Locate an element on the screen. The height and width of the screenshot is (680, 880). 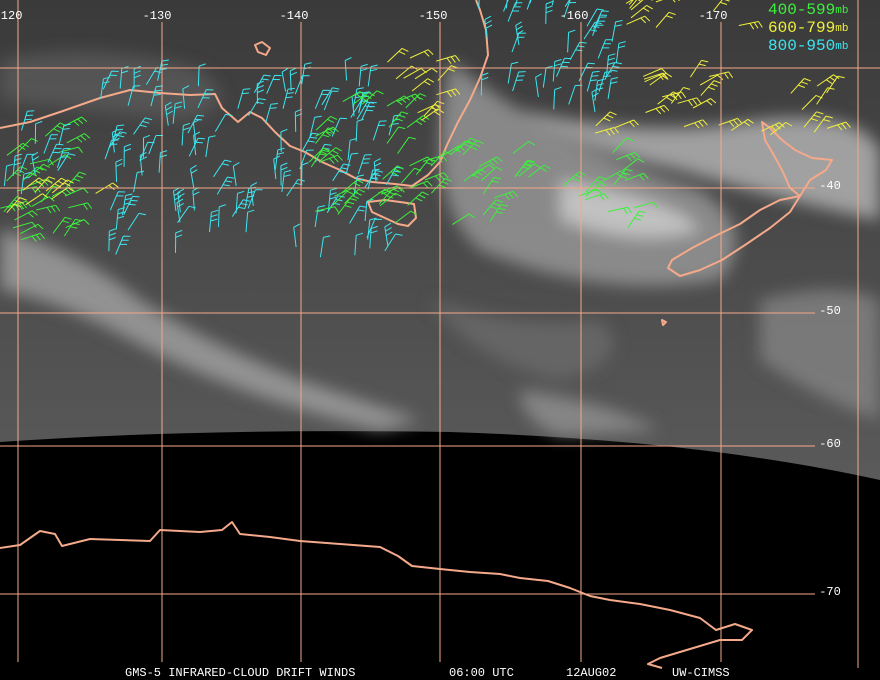
latitude-labels: -40 -50 -60 -70 is located at coordinates (830, 389).